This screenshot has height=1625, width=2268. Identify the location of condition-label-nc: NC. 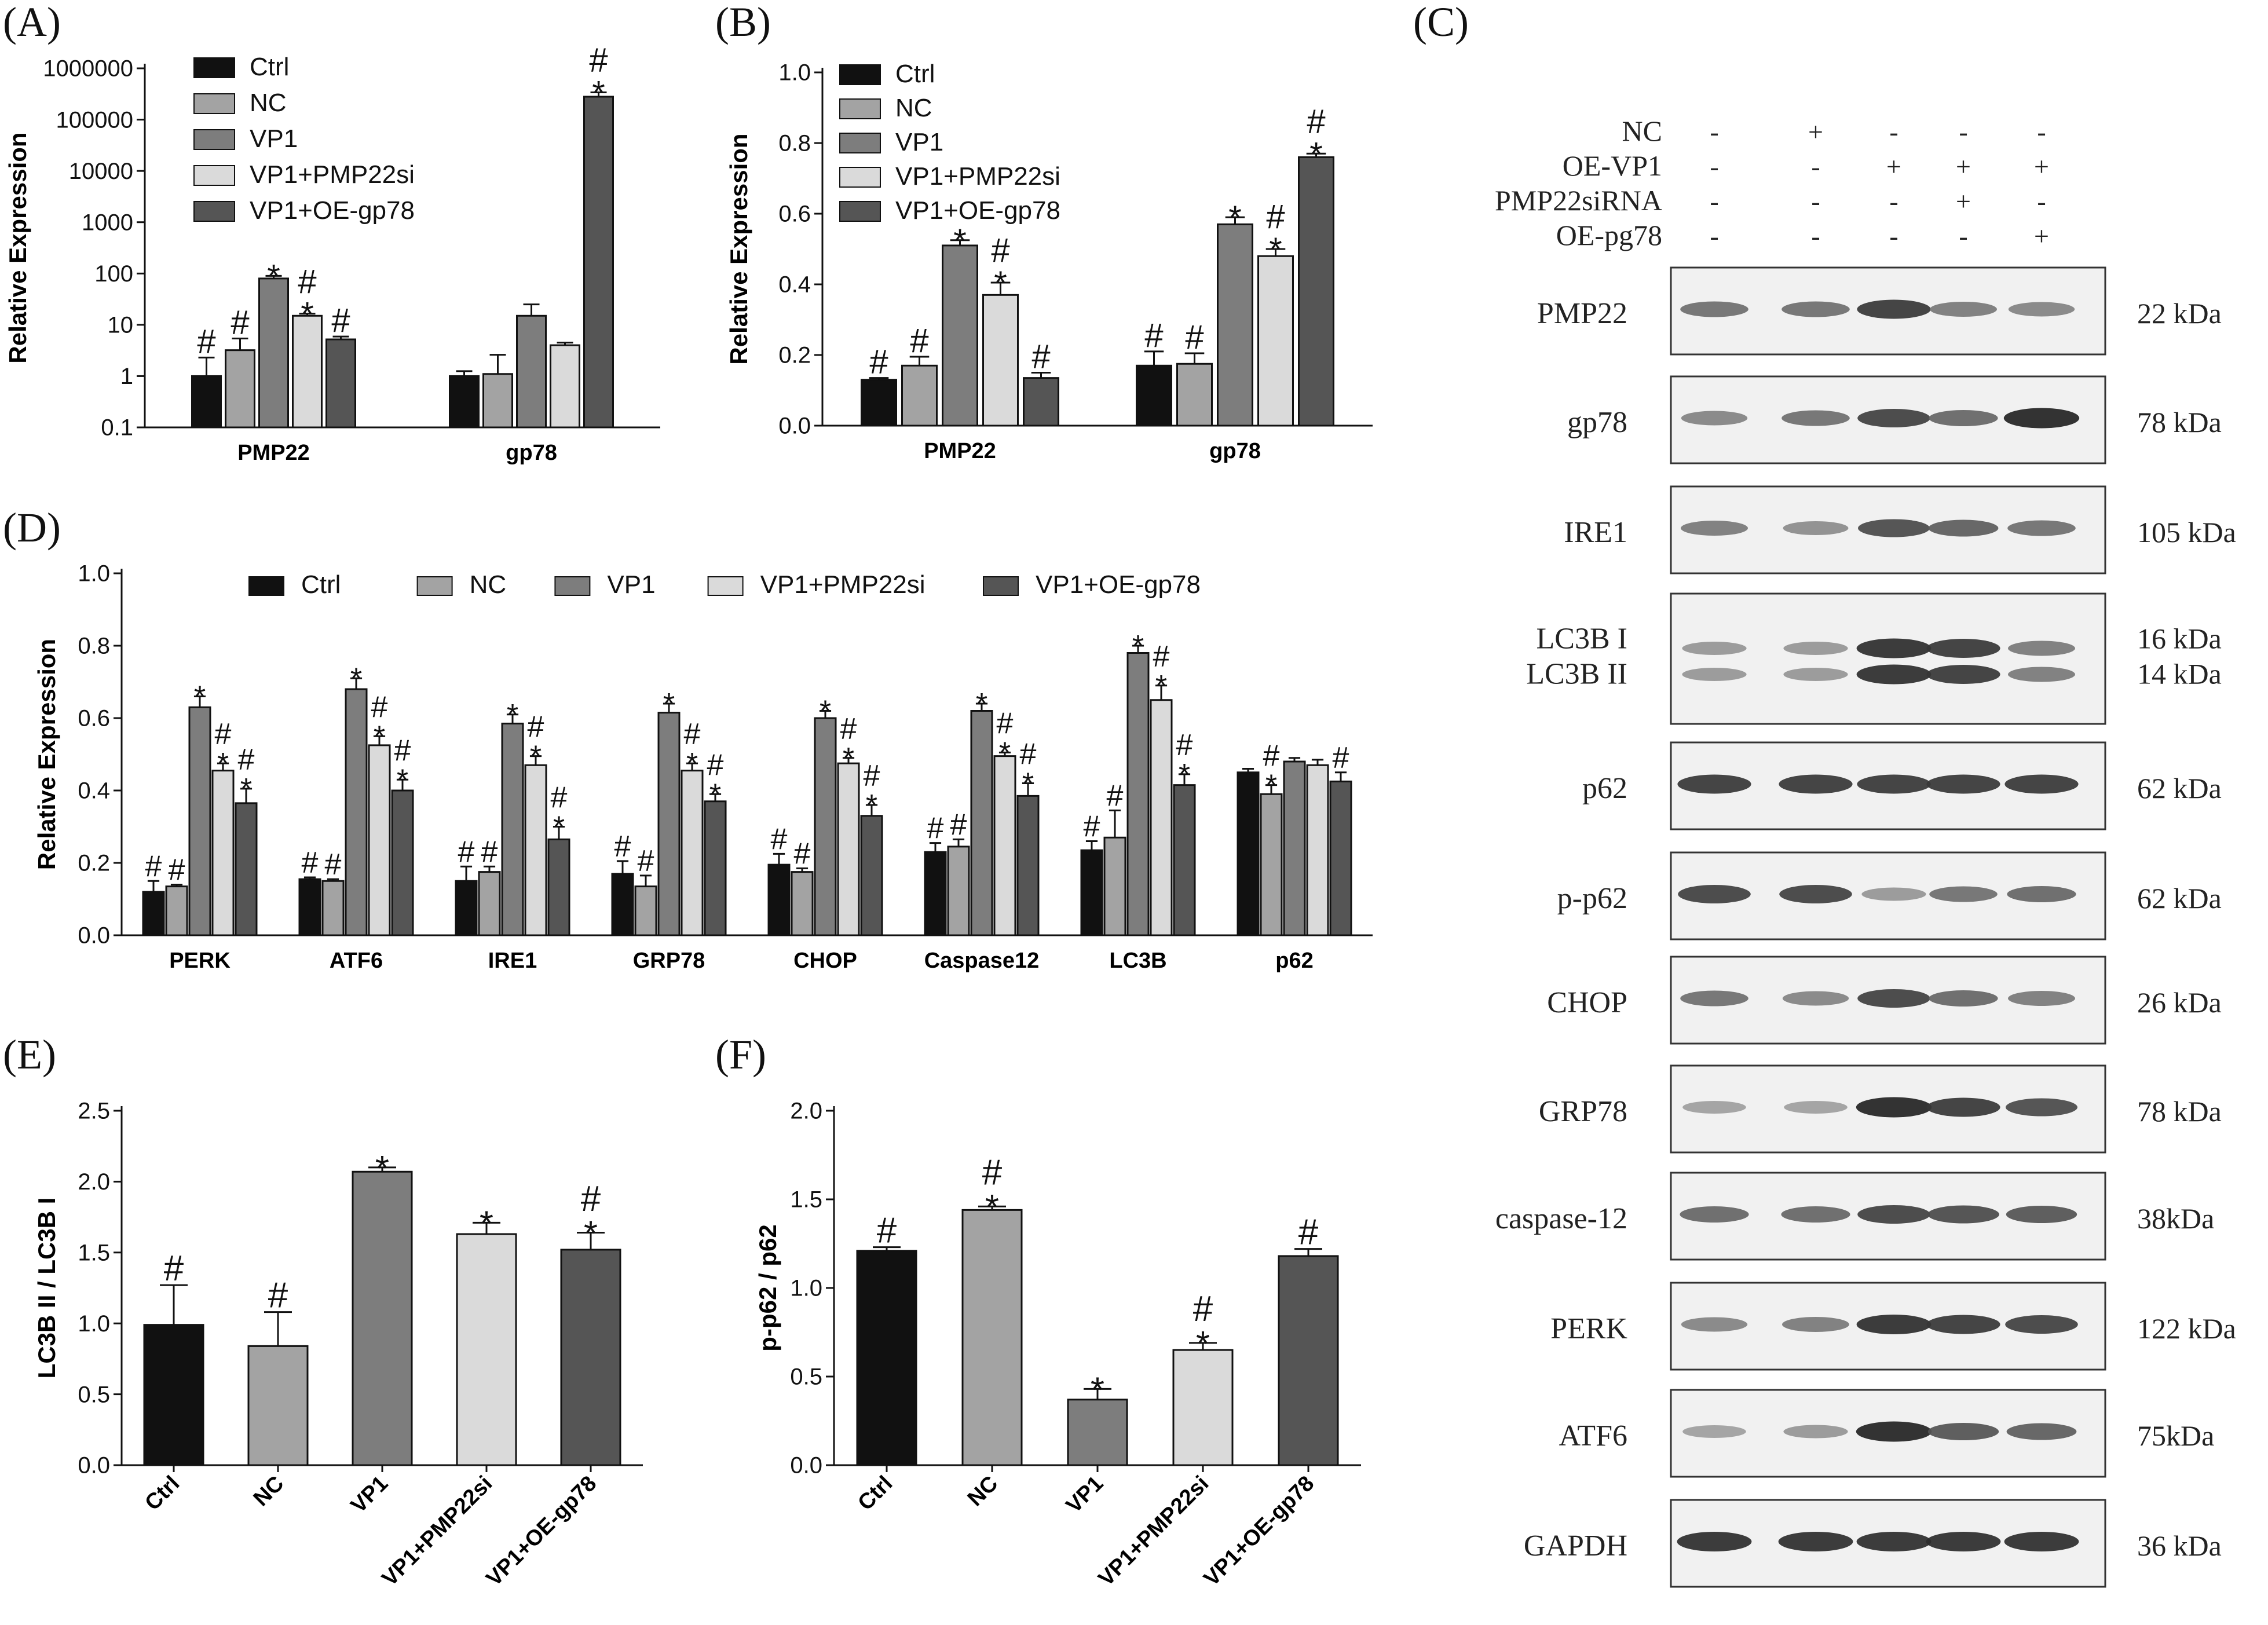
(1642, 131).